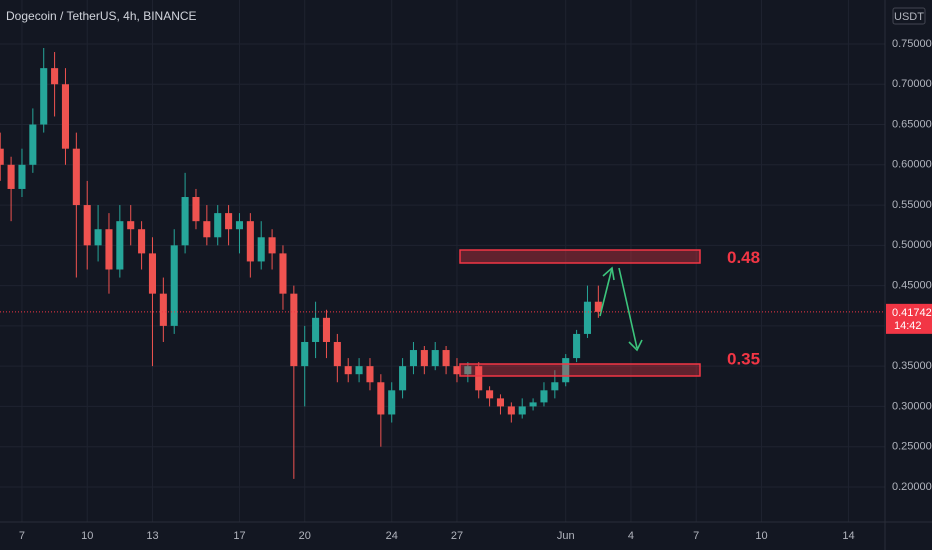 The image size is (932, 550). Describe the element at coordinates (101, 16) in the screenshot. I see `chart-title: Dogecoin / TetherUS, 4h, BINANCE` at that location.